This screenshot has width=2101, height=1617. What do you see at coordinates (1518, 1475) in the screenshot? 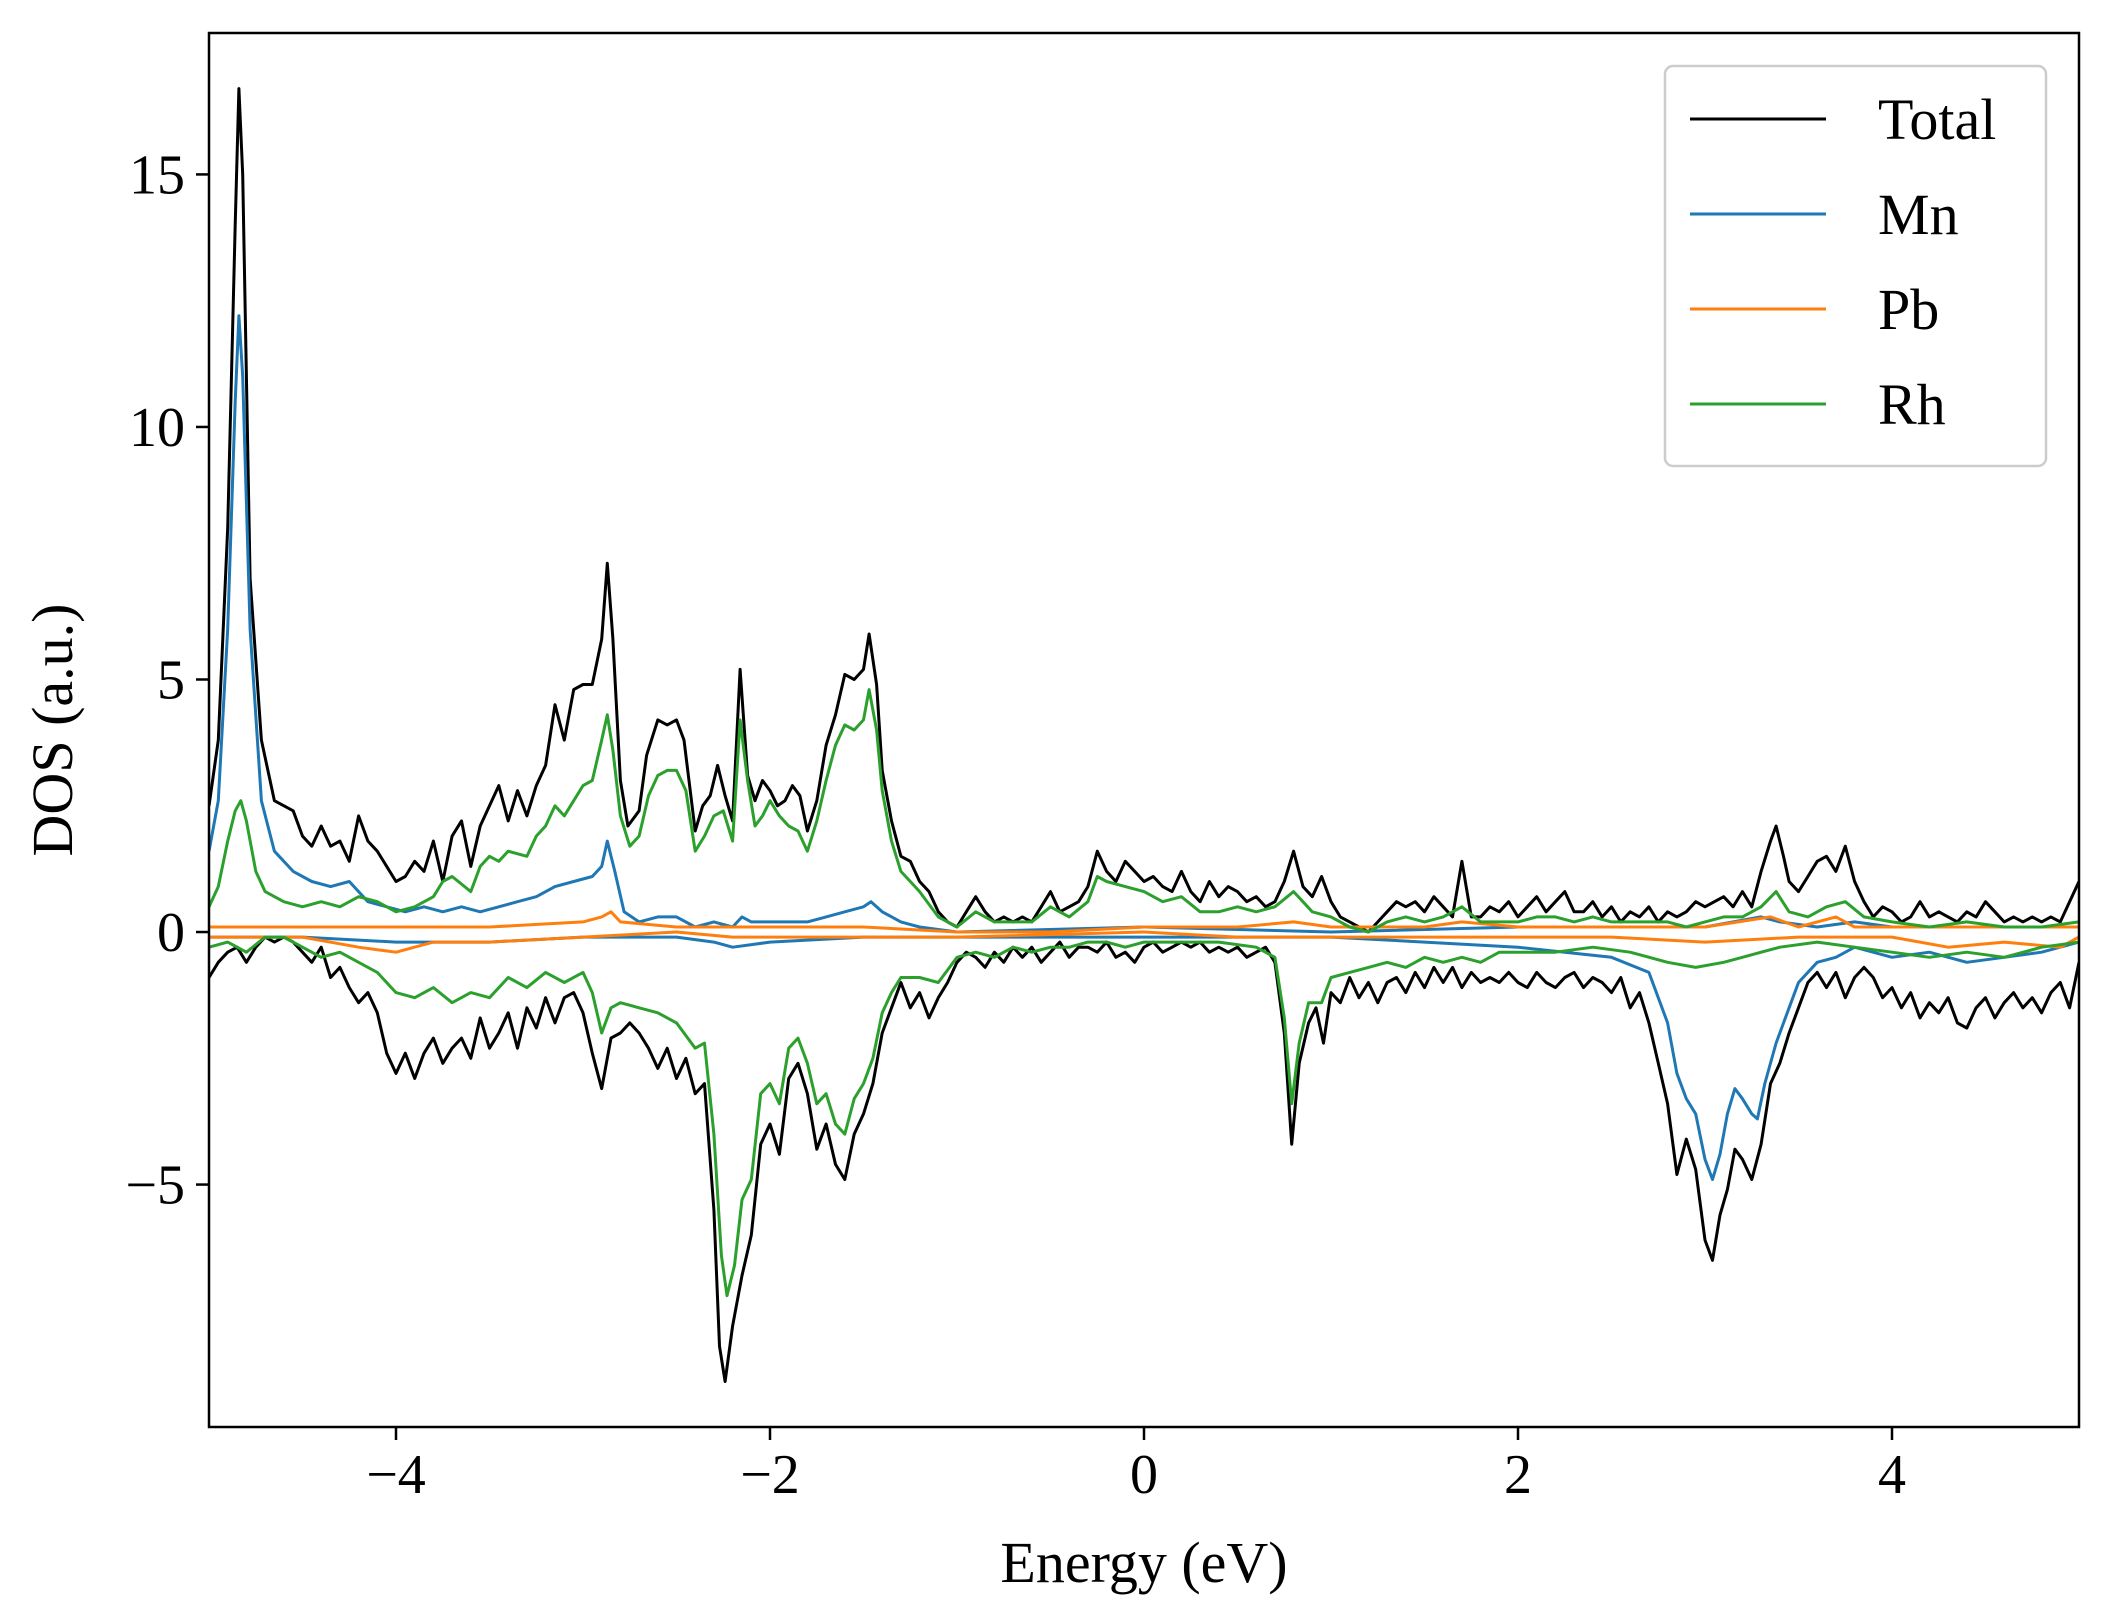
I see `x-tick-label: 2` at bounding box center [1518, 1475].